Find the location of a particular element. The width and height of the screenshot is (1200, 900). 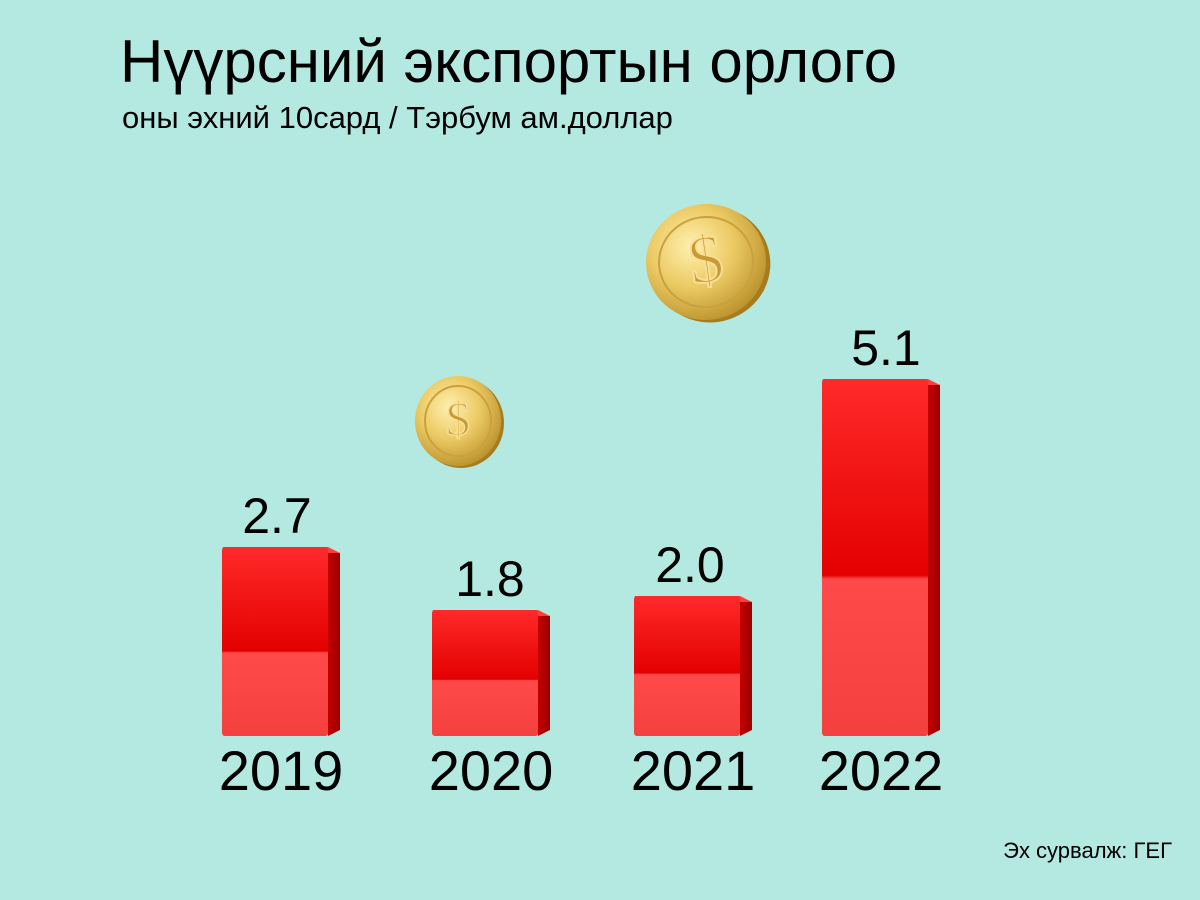

bar-2020 is located at coordinates (485, 673).